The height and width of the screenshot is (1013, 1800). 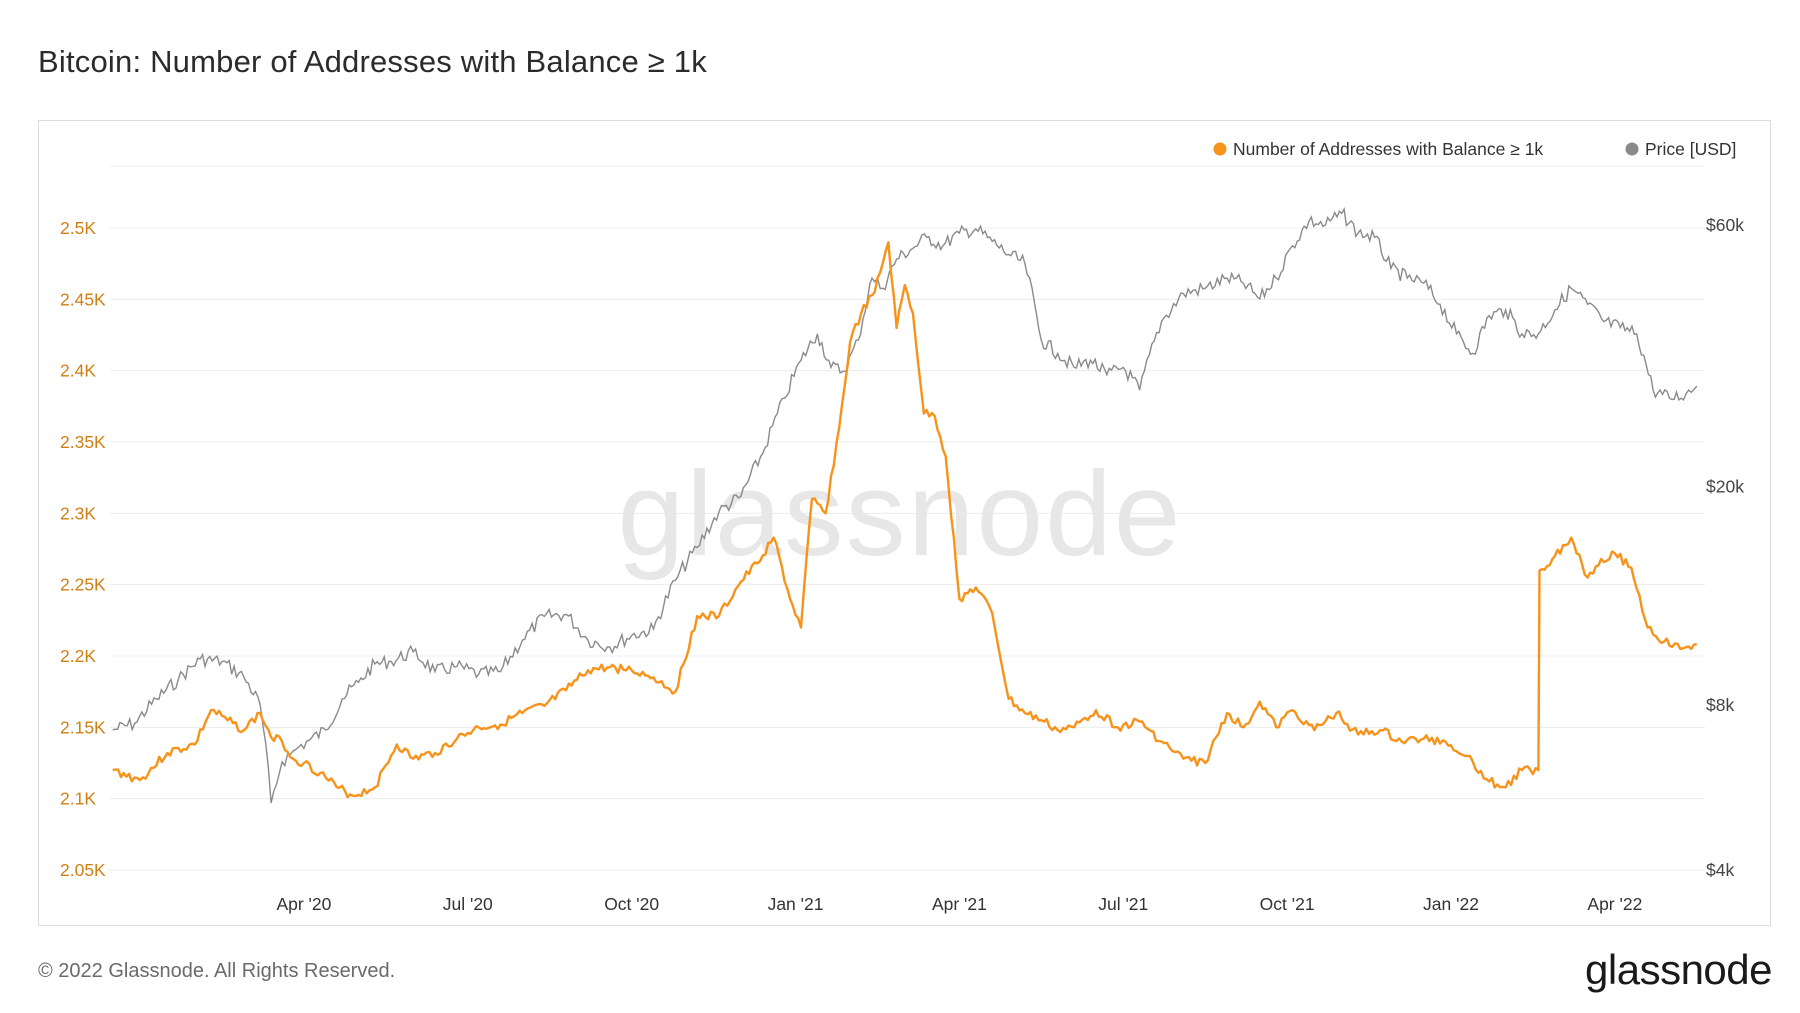 What do you see at coordinates (468, 904) in the screenshot?
I see `x-axis-tick-label: Jul '20` at bounding box center [468, 904].